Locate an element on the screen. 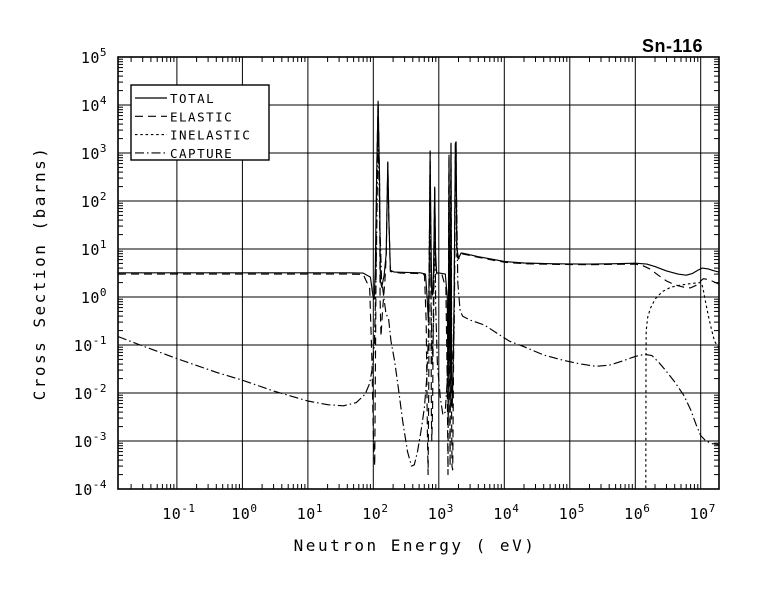 The image size is (780, 590). y-tick-label: 10⁻⁴ is located at coordinates (90, 488).